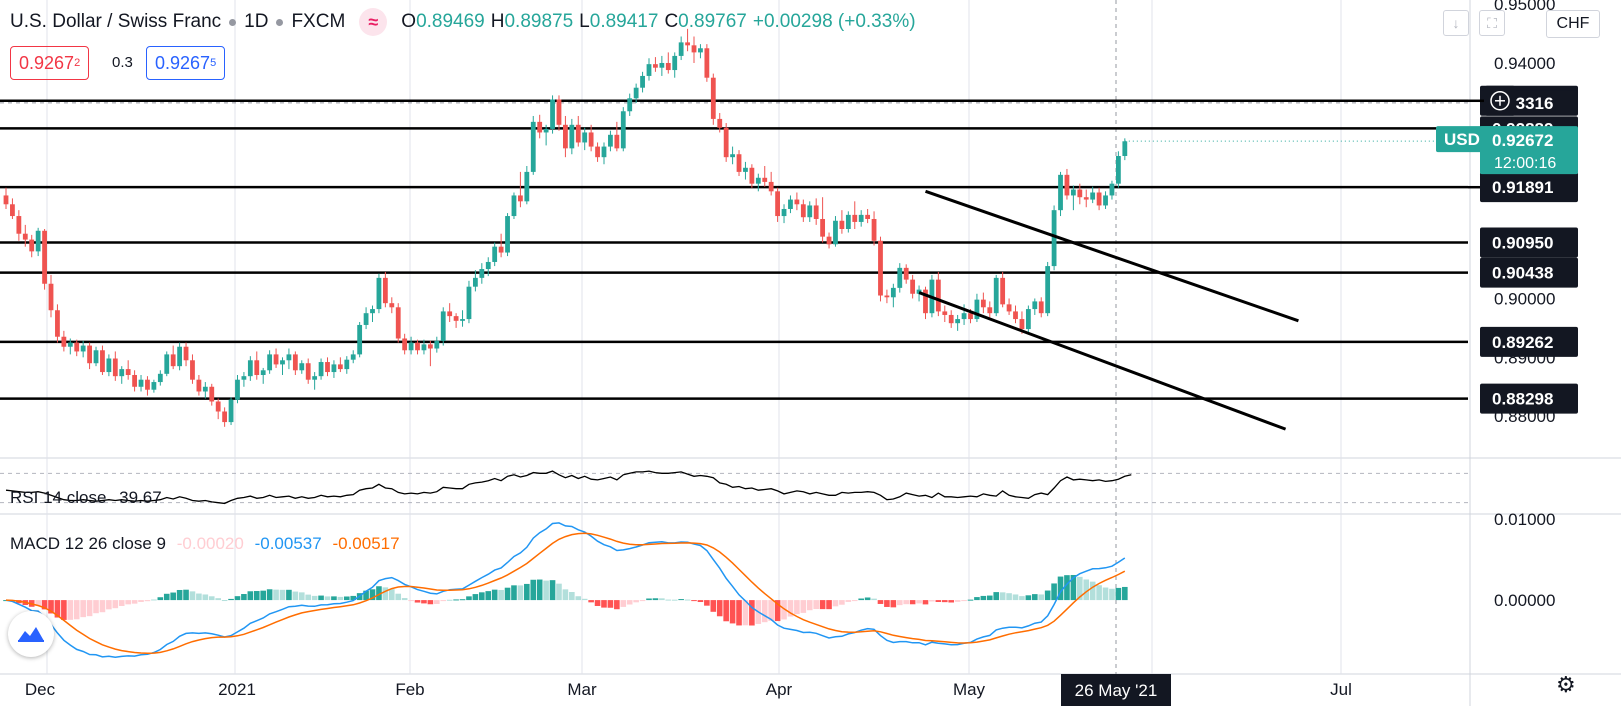 This screenshot has width=1621, height=711. What do you see at coordinates (671, 21) in the screenshot?
I see `close-label: C` at bounding box center [671, 21].